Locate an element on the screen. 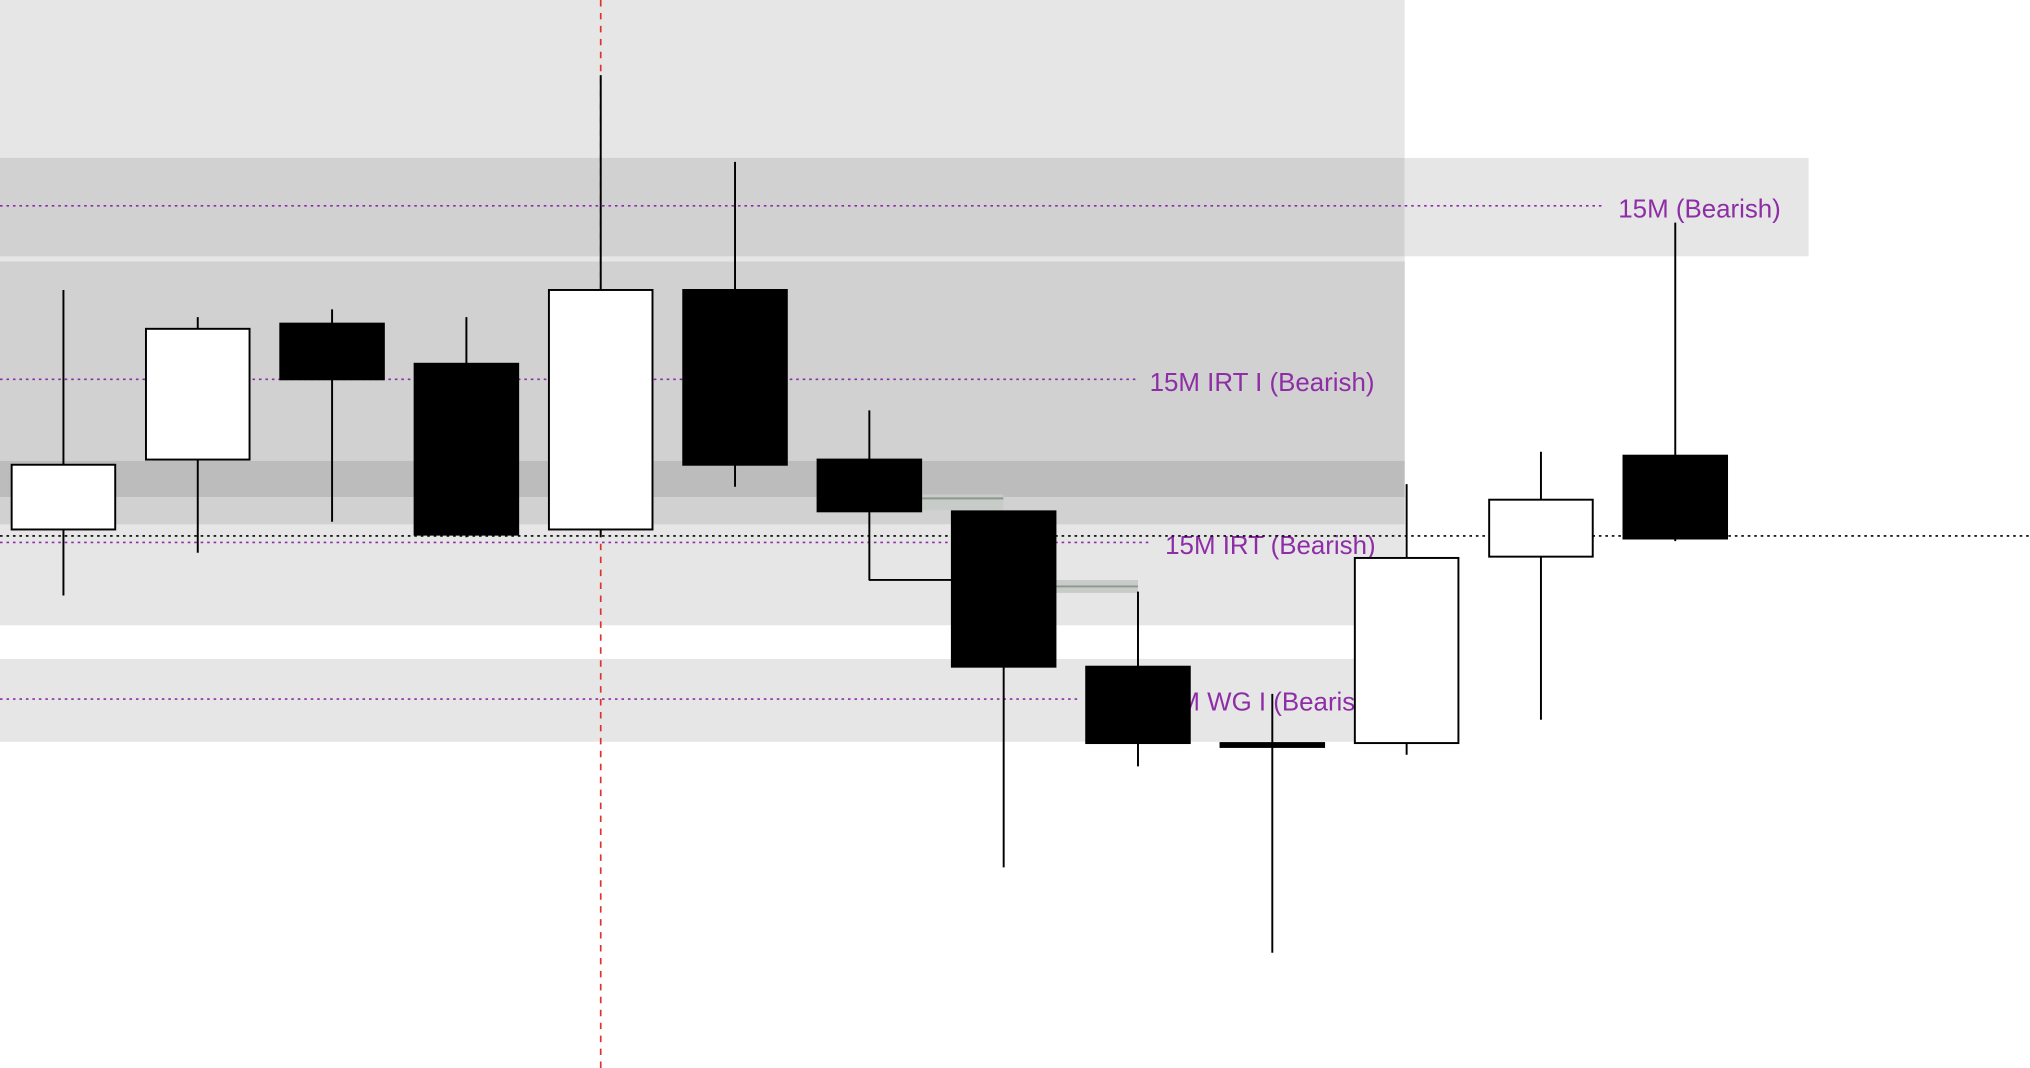 Image resolution: width=2030 pixels, height=1068 pixels. zone-15m-bearish-left is located at coordinates (702, 207).